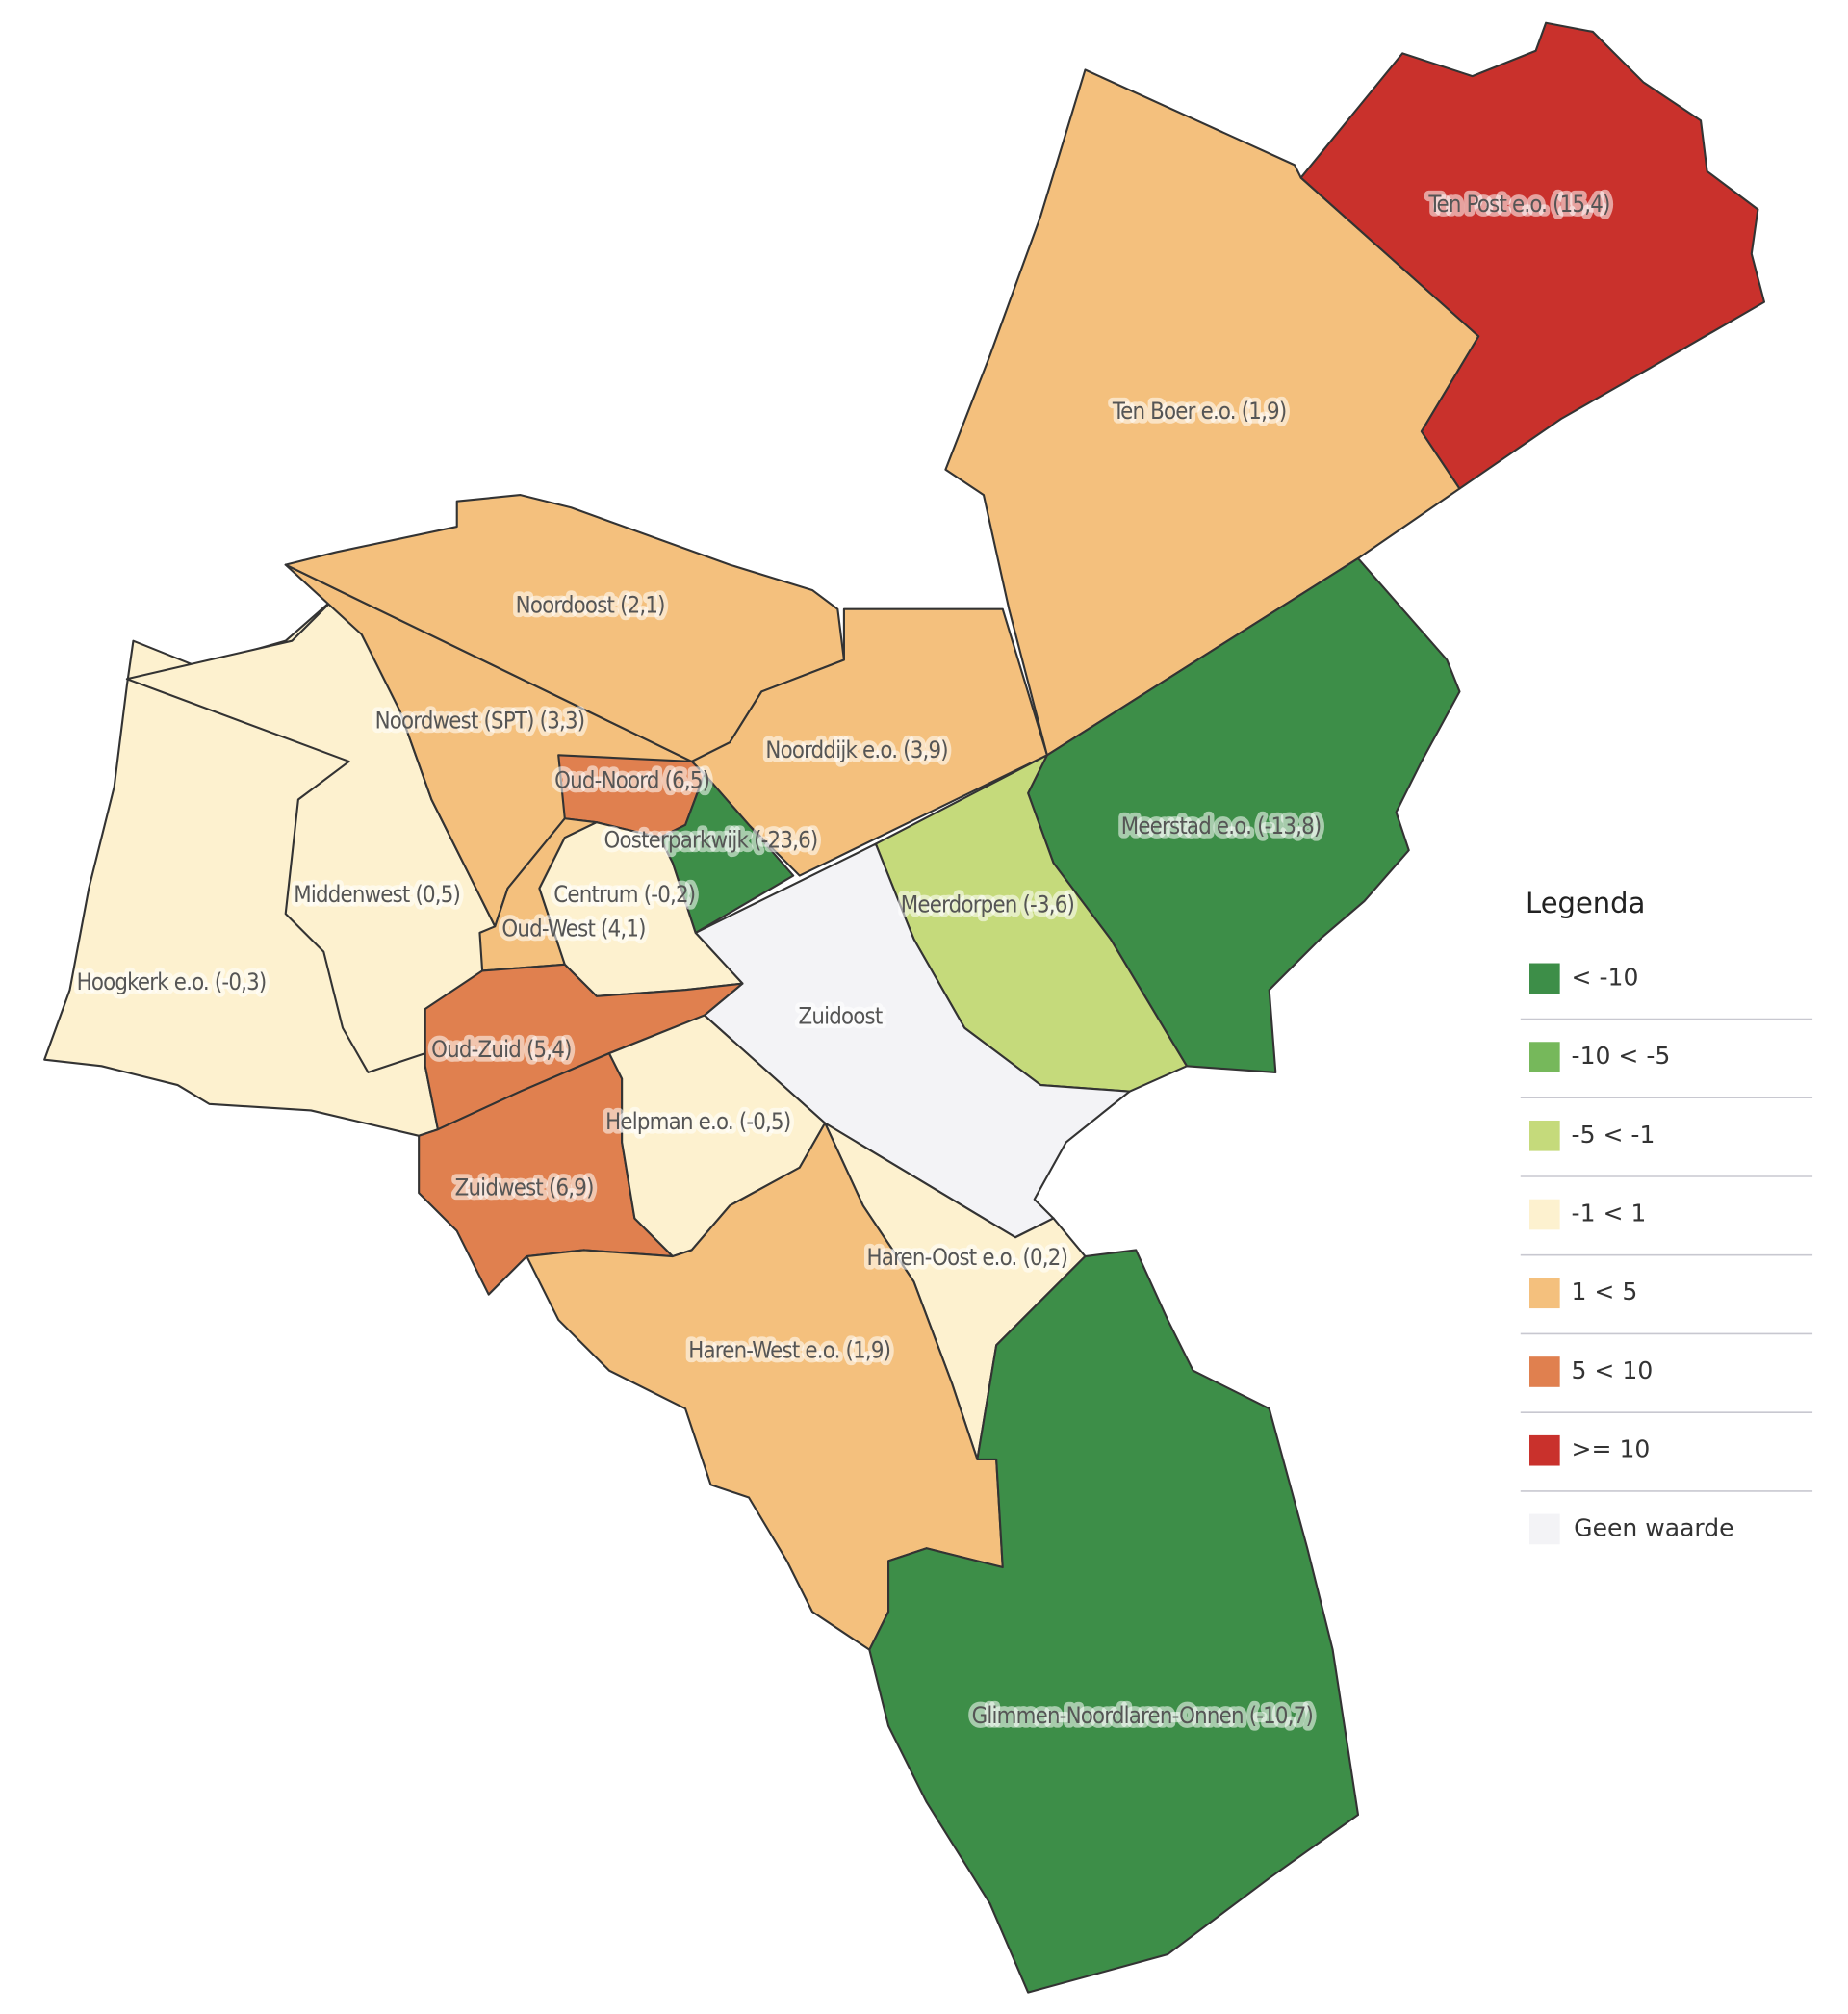 This screenshot has width=1848, height=2014. I want to click on region-label: Oud-Zuid (5,4), so click(501, 1049).